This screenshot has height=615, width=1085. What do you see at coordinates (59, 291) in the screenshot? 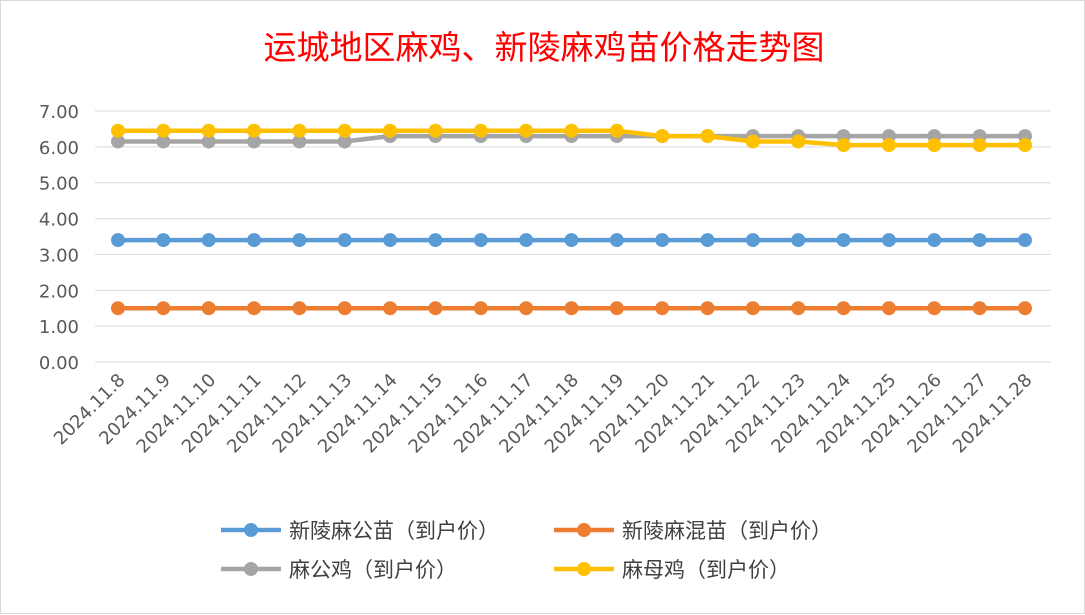
I see `y-tick-label: 2.00` at bounding box center [59, 291].